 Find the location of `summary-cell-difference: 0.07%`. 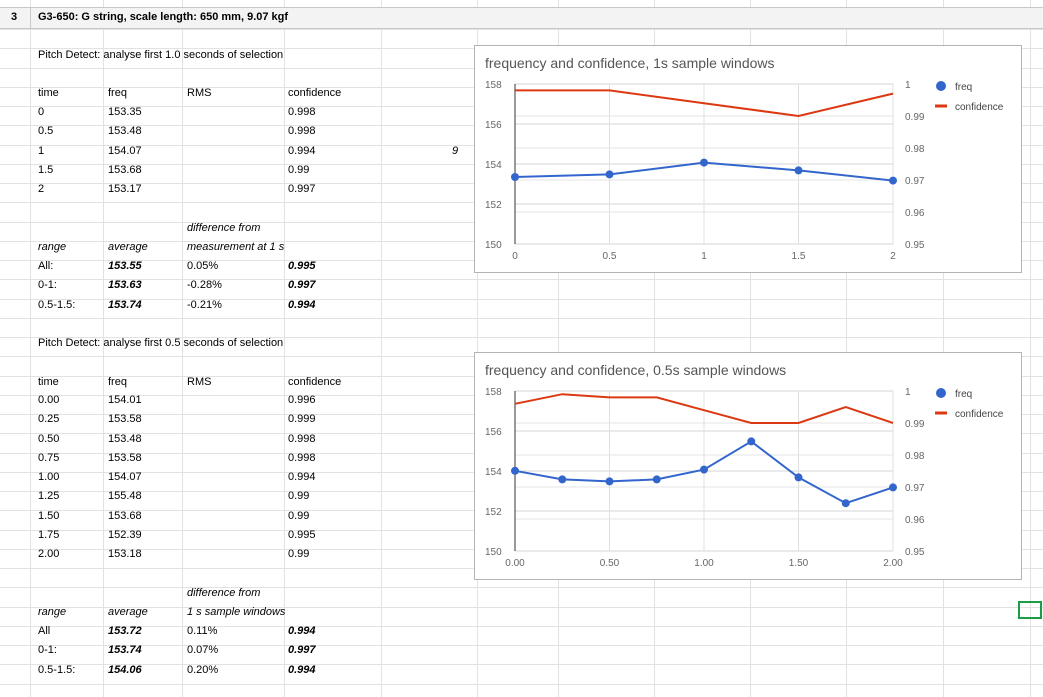

summary-cell-difference: 0.07% is located at coordinates (203, 650).